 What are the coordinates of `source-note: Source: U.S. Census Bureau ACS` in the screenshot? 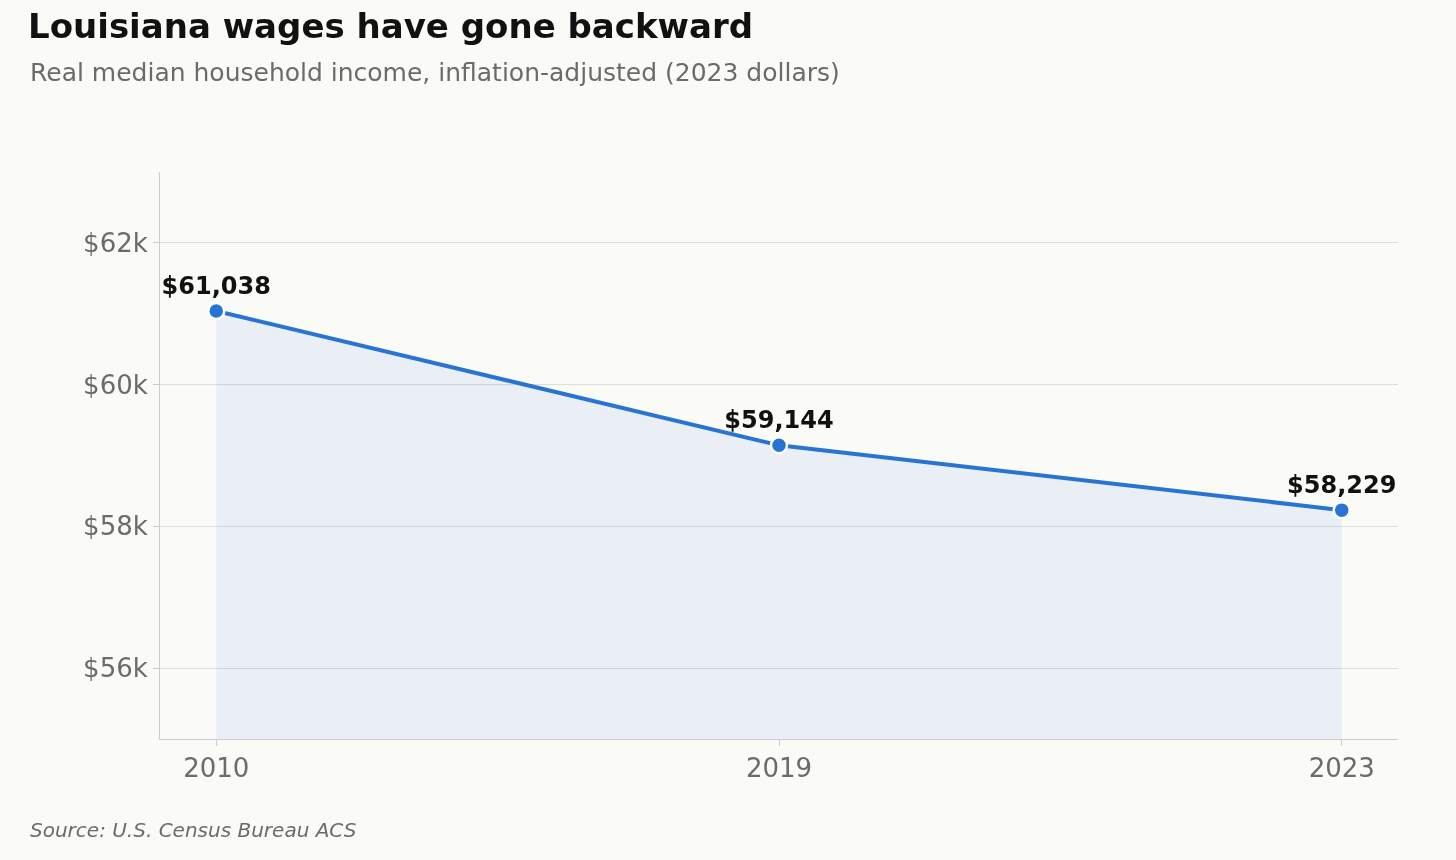 It's located at (193, 830).